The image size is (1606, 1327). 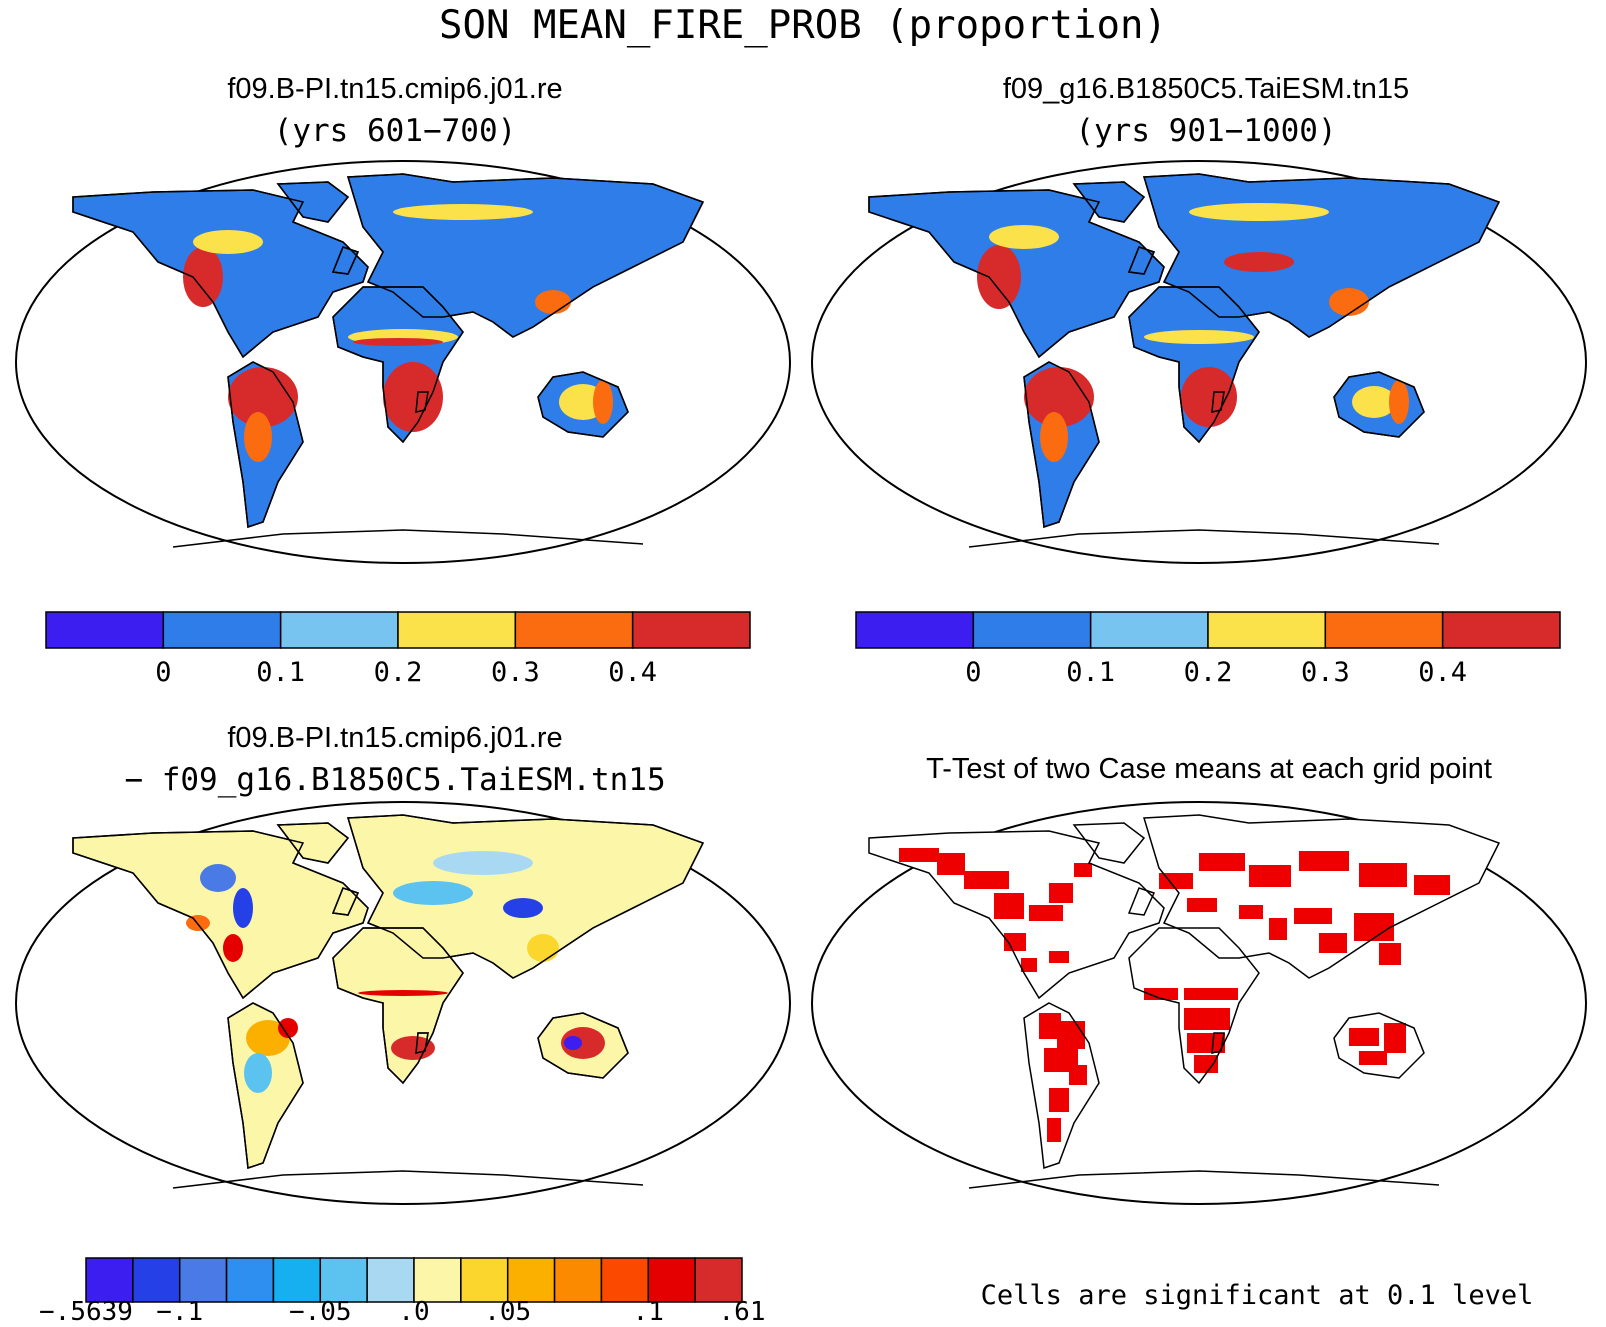 I want to click on mean-colorbar-right-tick-label: 0.3, so click(x=1325, y=672).